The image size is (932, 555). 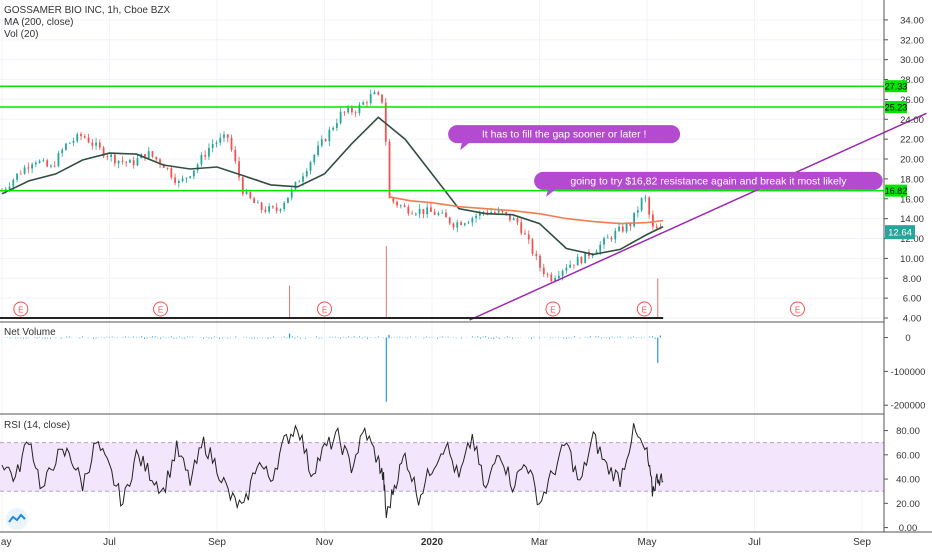 What do you see at coordinates (896, 107) in the screenshot?
I see `level-badge` at bounding box center [896, 107].